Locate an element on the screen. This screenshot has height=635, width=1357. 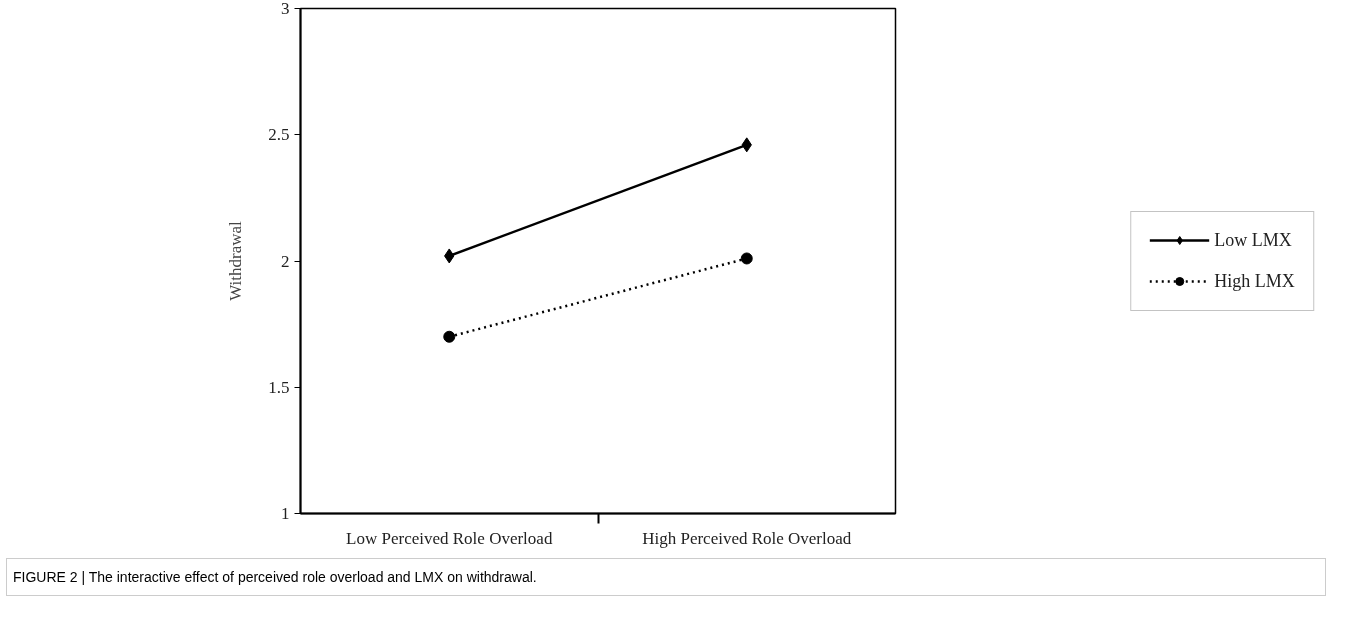
y-tick-label: 3 is located at coordinates (285, 9).